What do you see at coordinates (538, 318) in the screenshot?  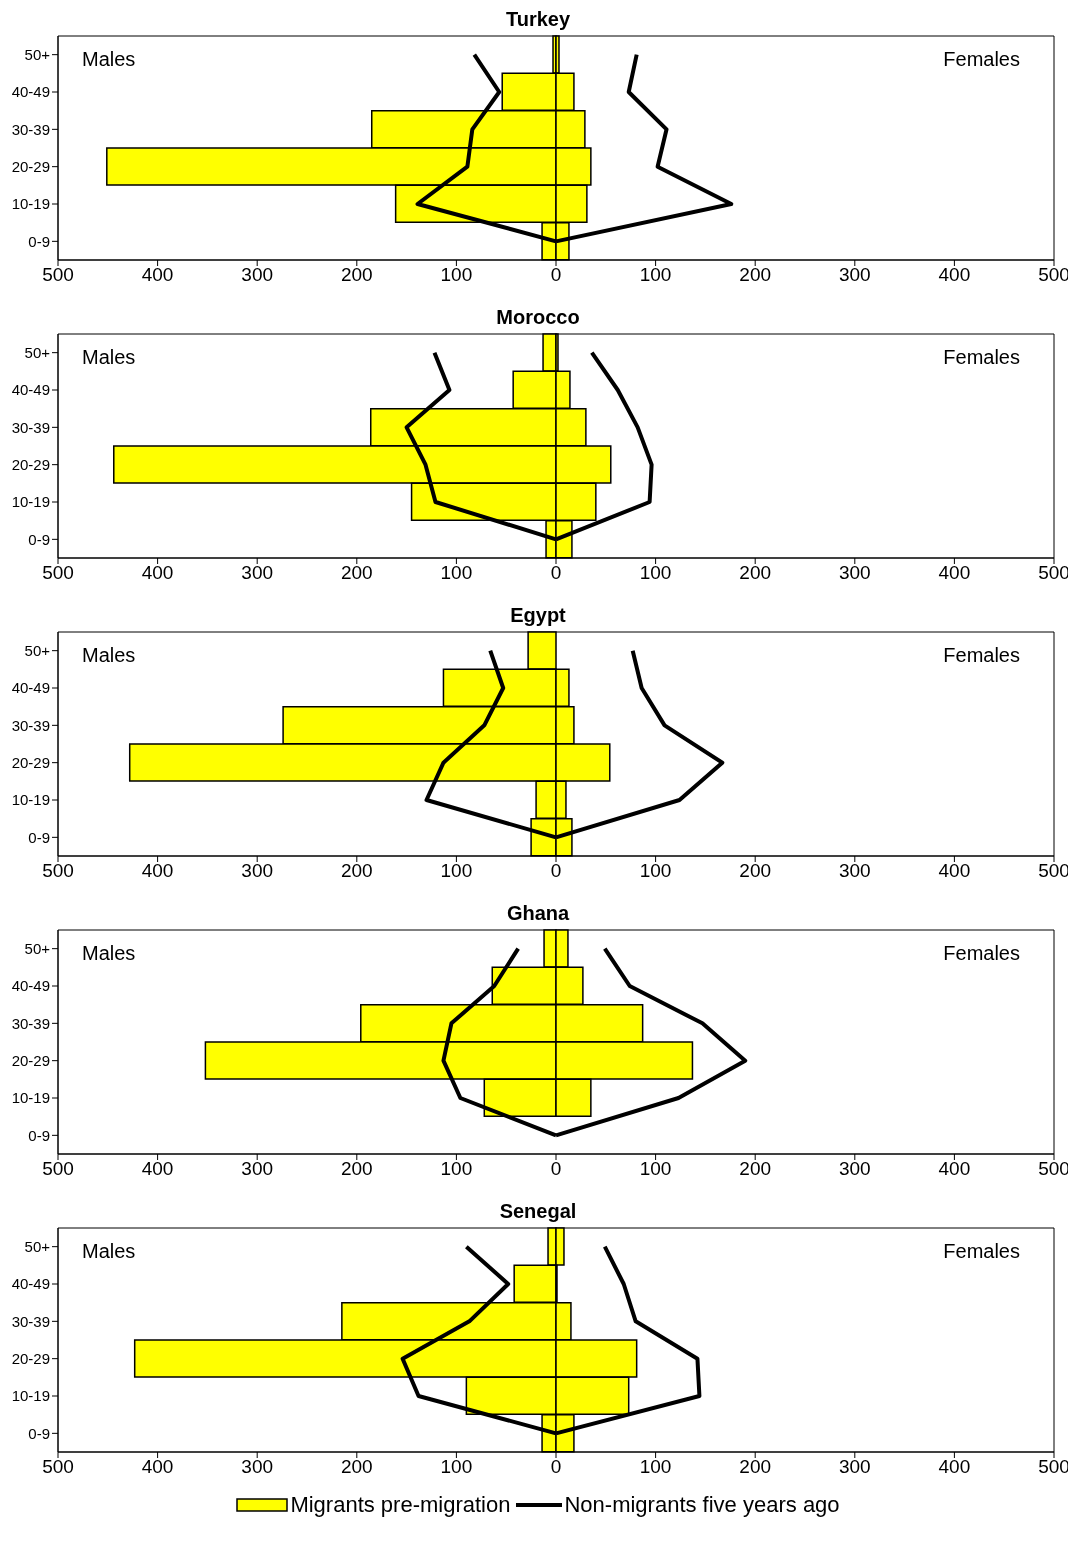 I see `chart-title: Morocco` at bounding box center [538, 318].